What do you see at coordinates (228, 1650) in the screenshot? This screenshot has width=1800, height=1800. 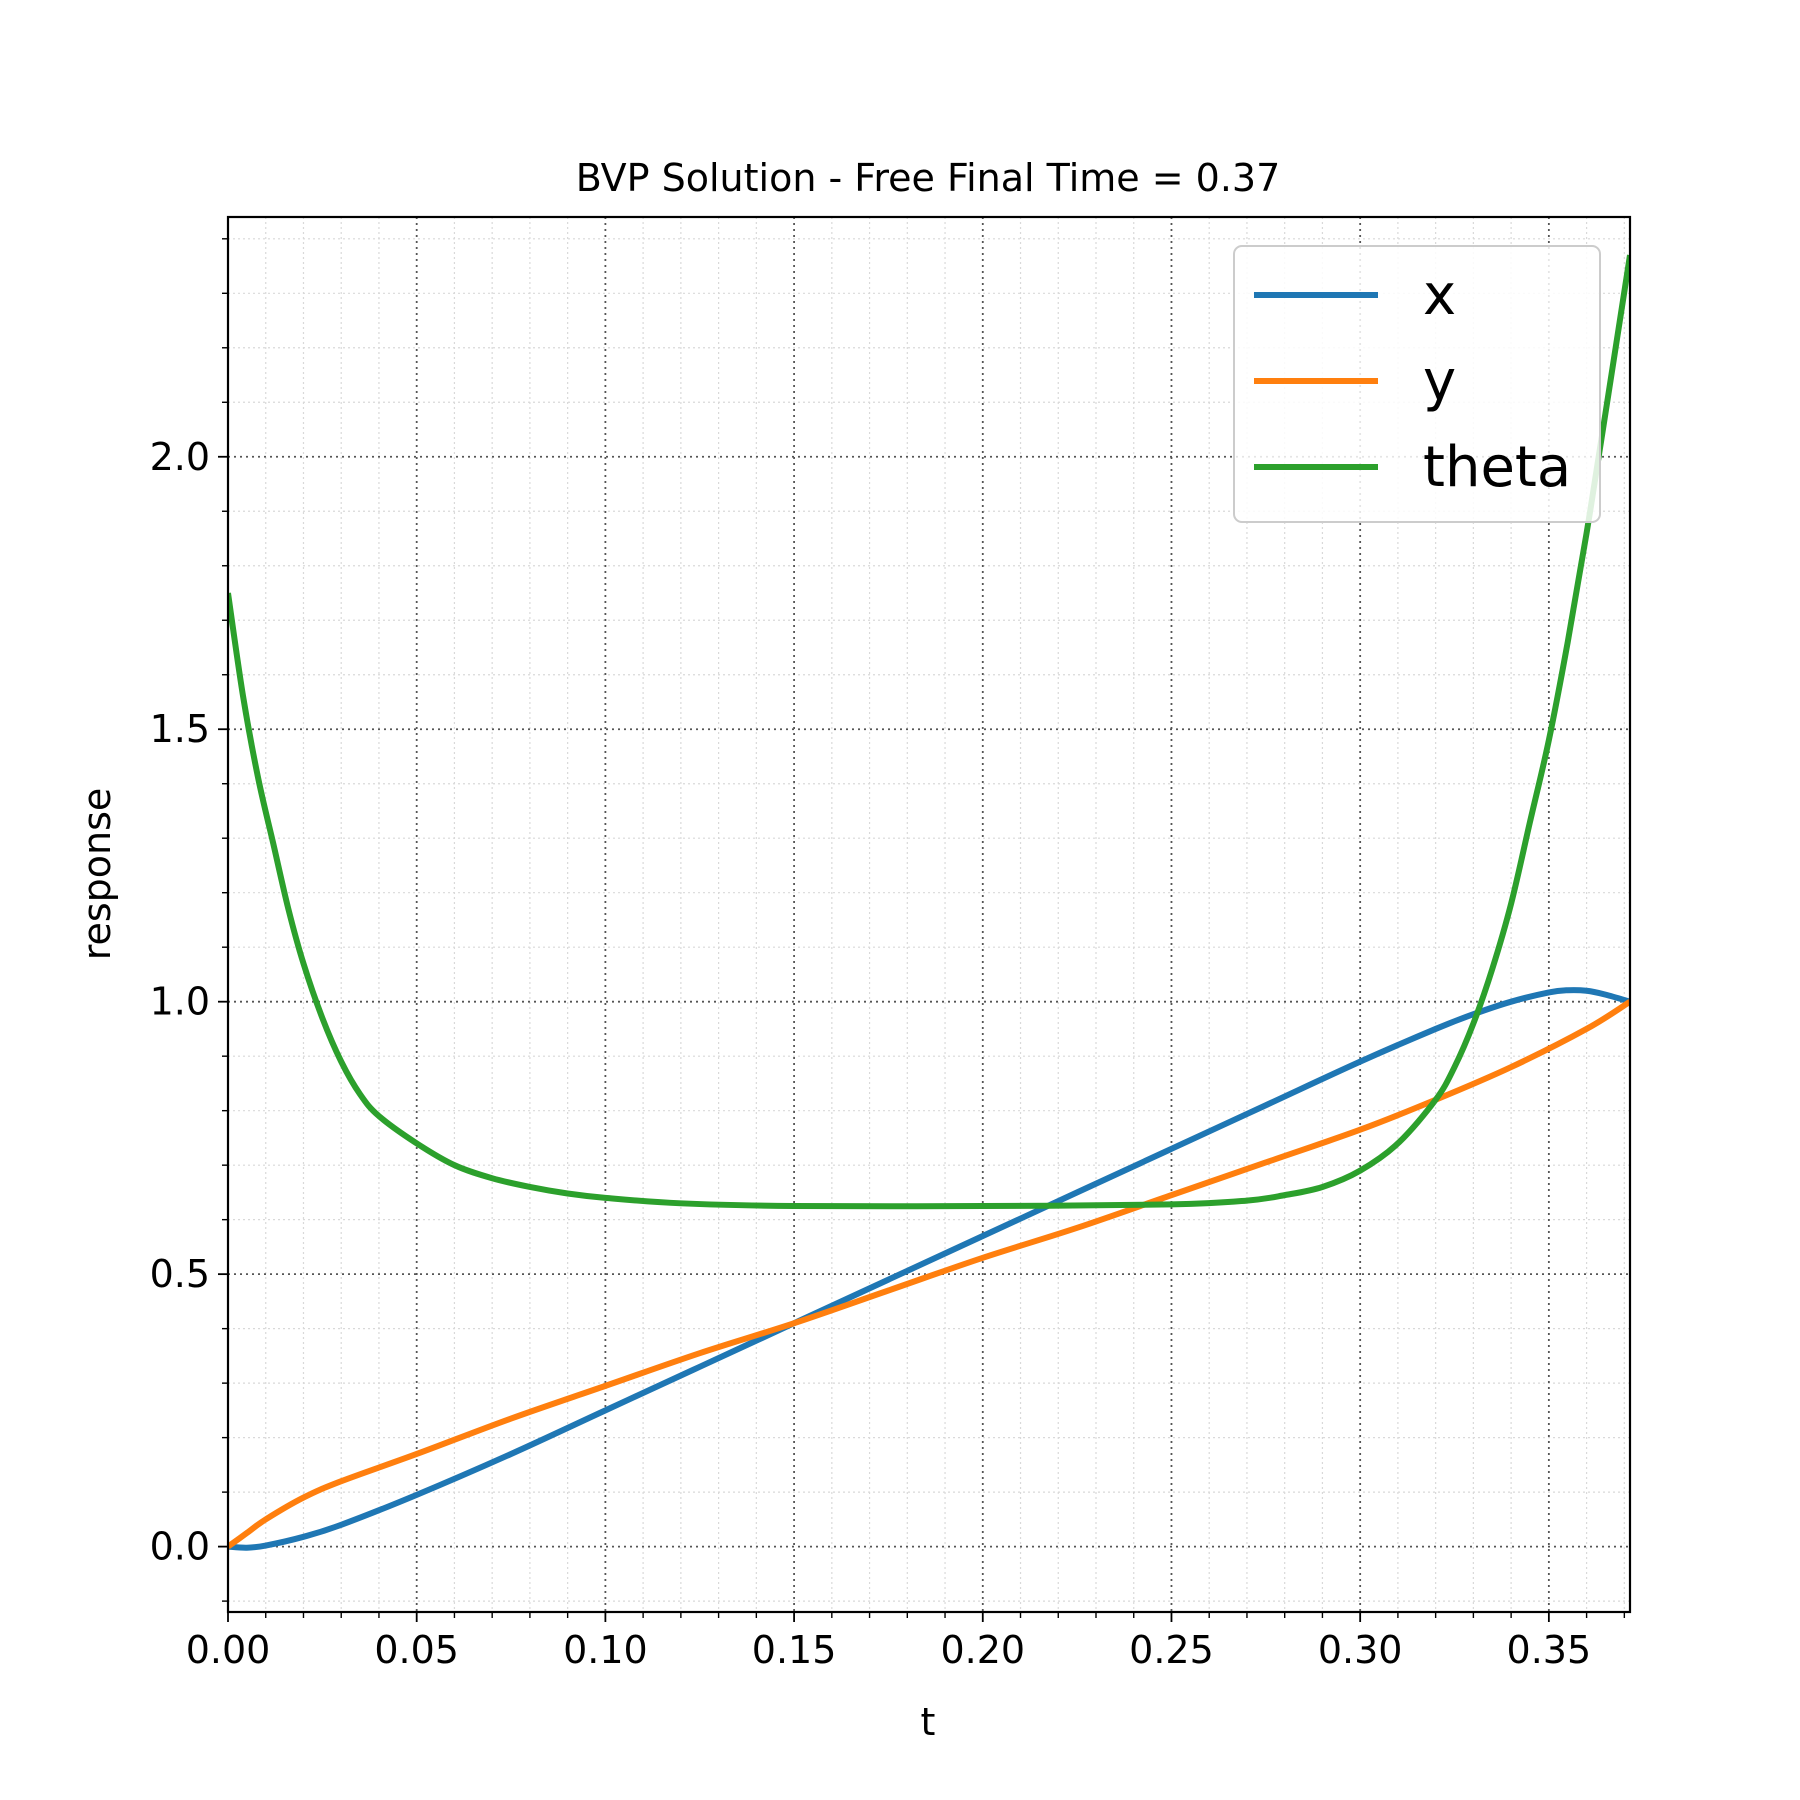 I see `x-tick-label: 0.00` at bounding box center [228, 1650].